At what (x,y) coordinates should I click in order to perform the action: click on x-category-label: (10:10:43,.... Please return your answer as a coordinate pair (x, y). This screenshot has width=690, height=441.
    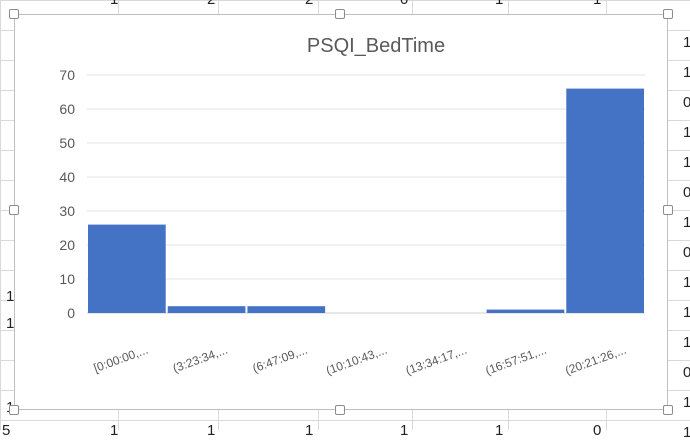
    Looking at the image, I should click on (356, 360).